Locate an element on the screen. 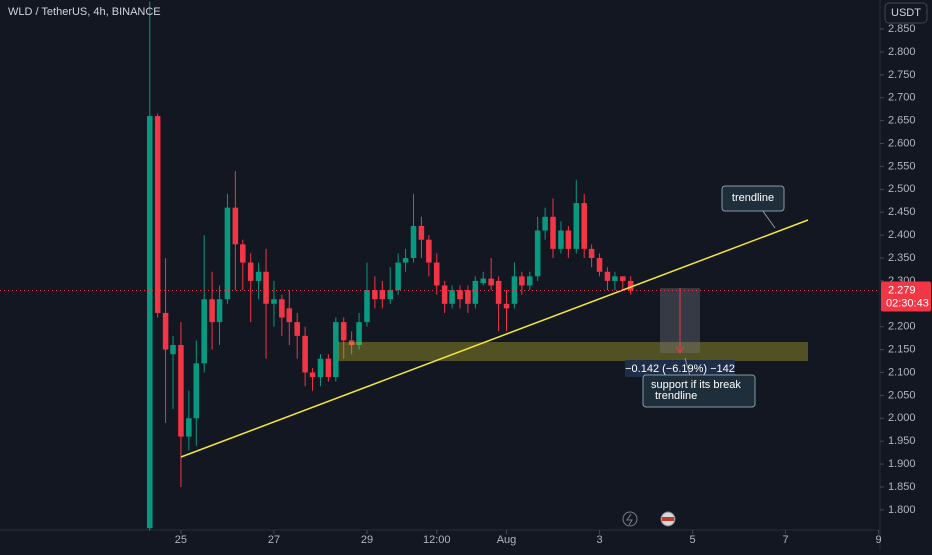 This screenshot has width=932, height=555. x-tick-label: 3 is located at coordinates (599, 540).